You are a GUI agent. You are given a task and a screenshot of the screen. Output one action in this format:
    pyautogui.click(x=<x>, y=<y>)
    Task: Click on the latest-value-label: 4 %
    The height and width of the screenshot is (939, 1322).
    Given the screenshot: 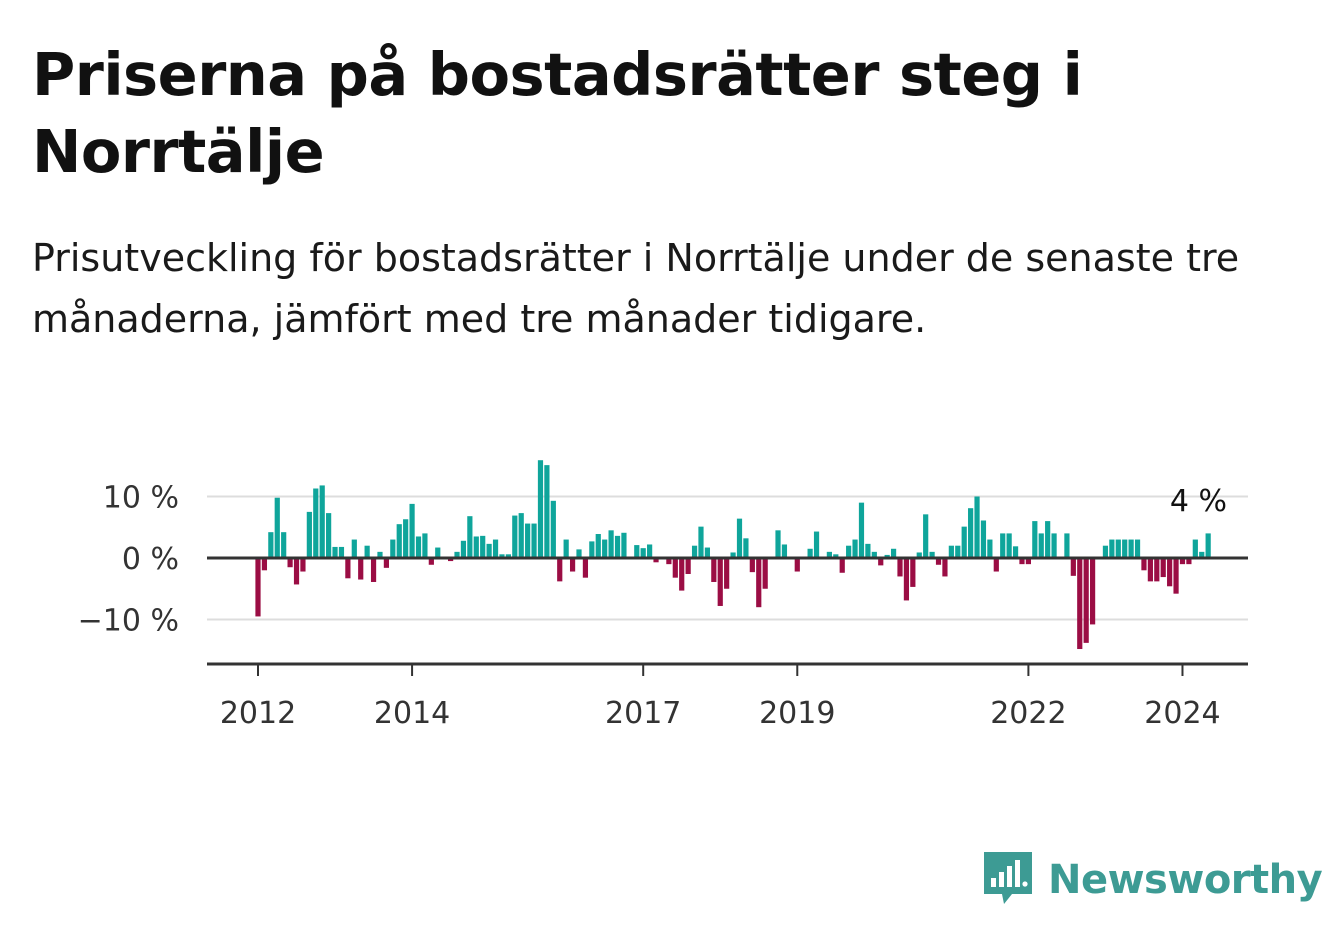 What is the action you would take?
    pyautogui.click(x=1198, y=501)
    